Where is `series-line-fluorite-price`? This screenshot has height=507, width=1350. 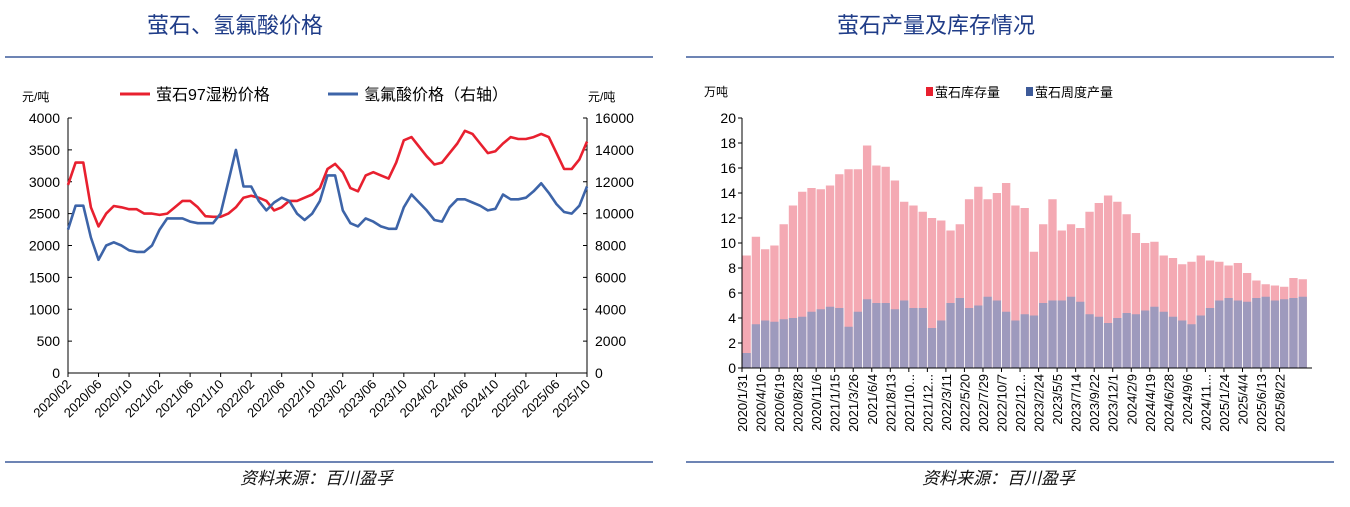 series-line-fluorite-price is located at coordinates (327, 178).